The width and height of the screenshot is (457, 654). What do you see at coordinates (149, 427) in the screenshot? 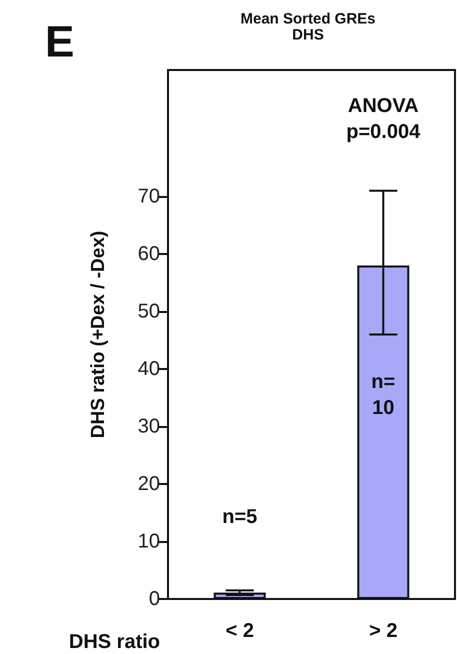
I see `y-tick-label: 30` at bounding box center [149, 427].